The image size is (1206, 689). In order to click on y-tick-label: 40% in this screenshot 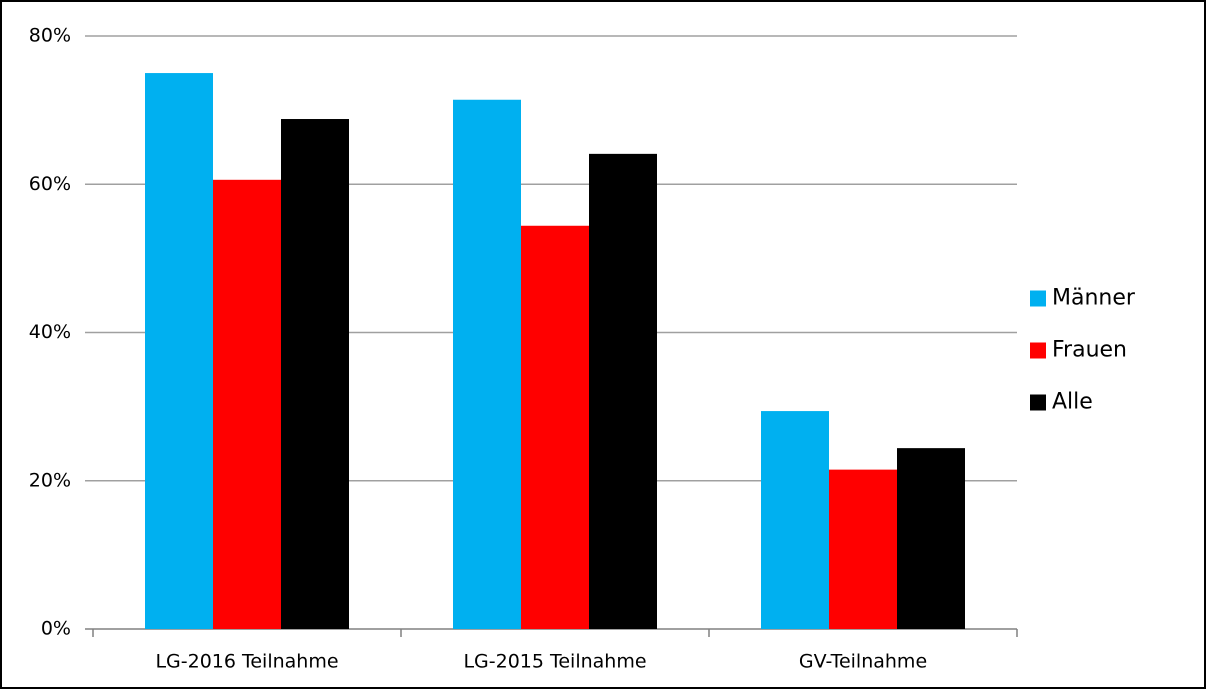, I will do `click(50, 332)`.